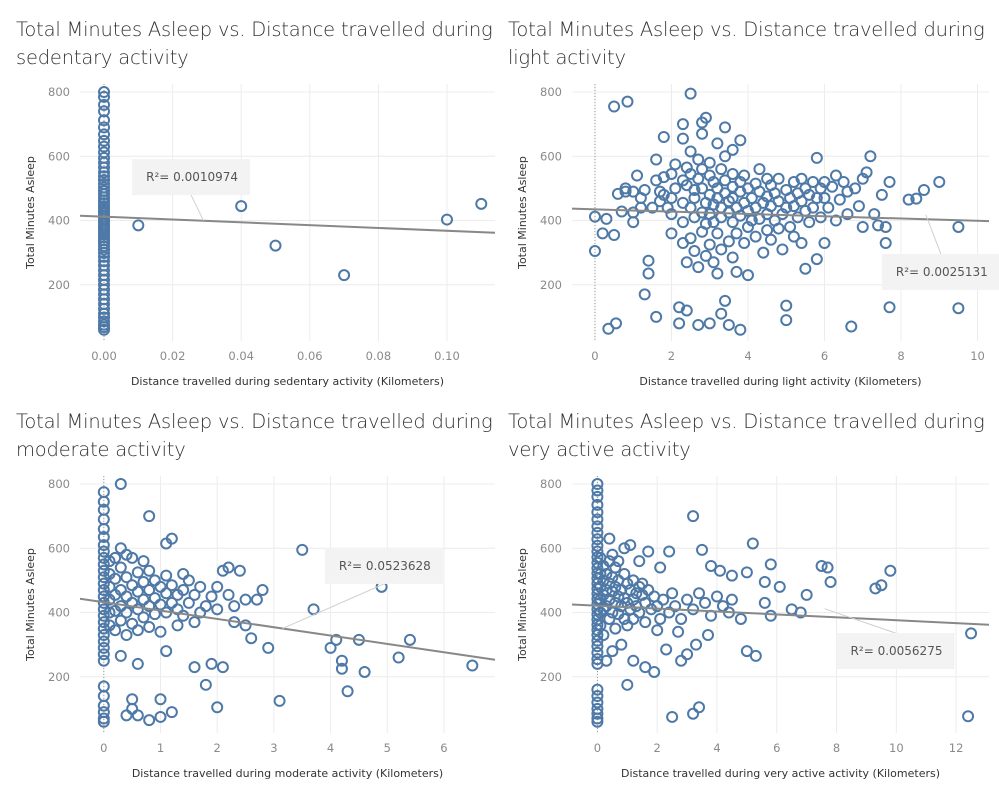  I want to click on y-tick-label: 600, so click(551, 156).